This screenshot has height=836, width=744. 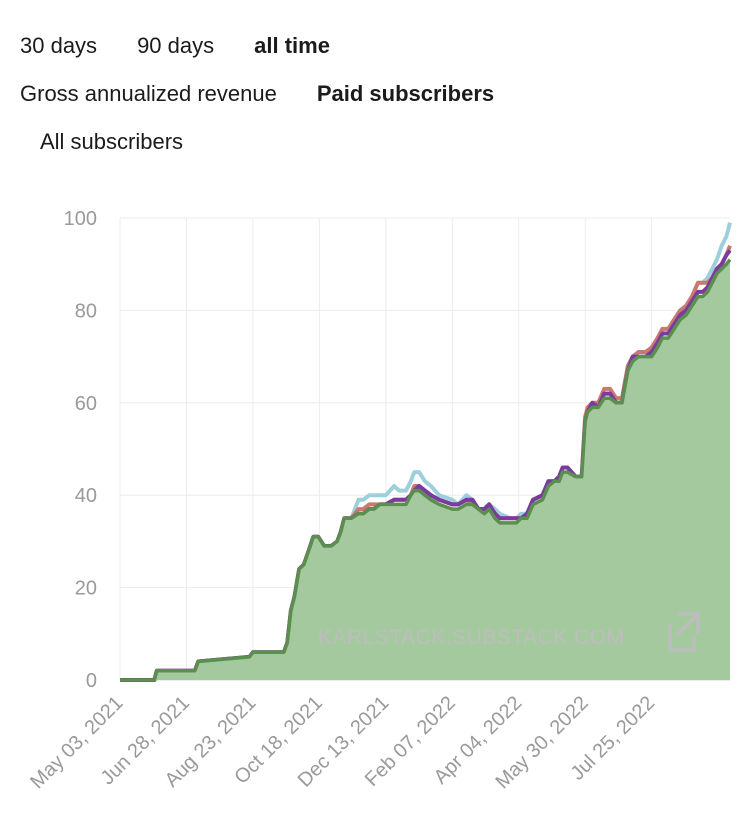 I want to click on tab-90-days: 90 days, so click(x=176, y=45).